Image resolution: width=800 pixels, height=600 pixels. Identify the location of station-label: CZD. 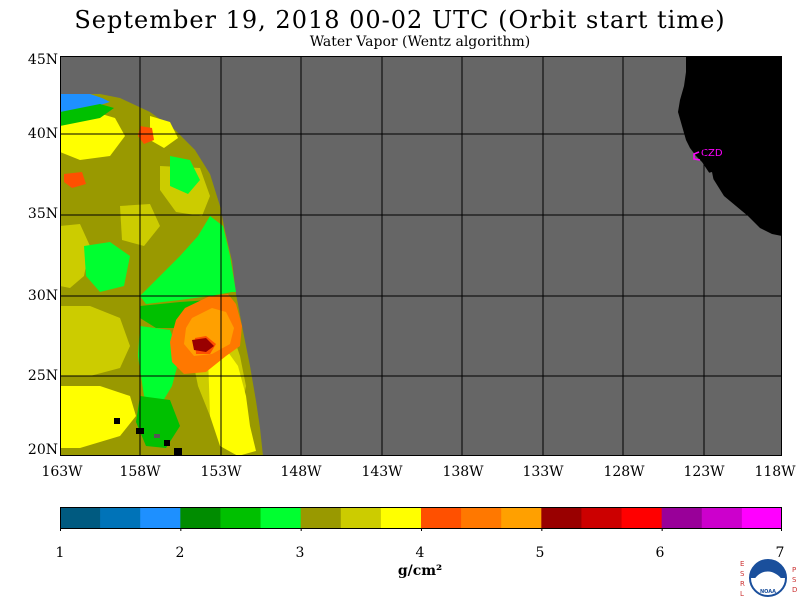
(712, 153).